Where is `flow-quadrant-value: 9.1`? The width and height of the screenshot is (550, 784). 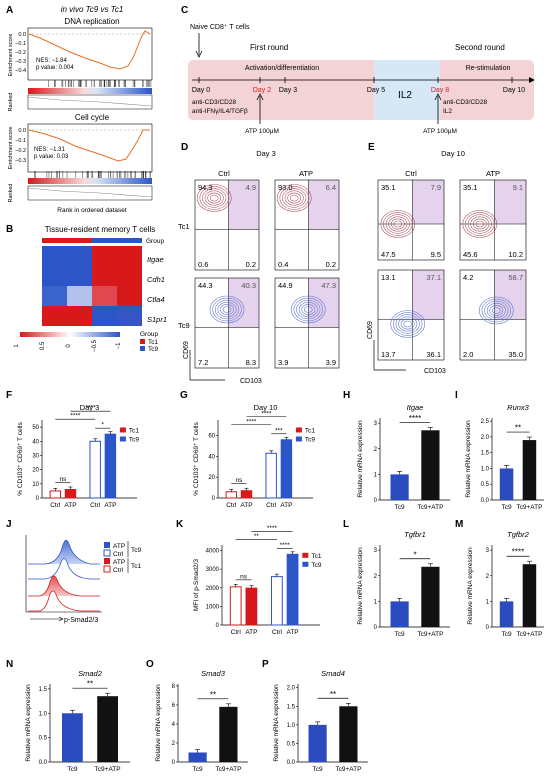 flow-quadrant-value: 9.1 is located at coordinates (518, 187).